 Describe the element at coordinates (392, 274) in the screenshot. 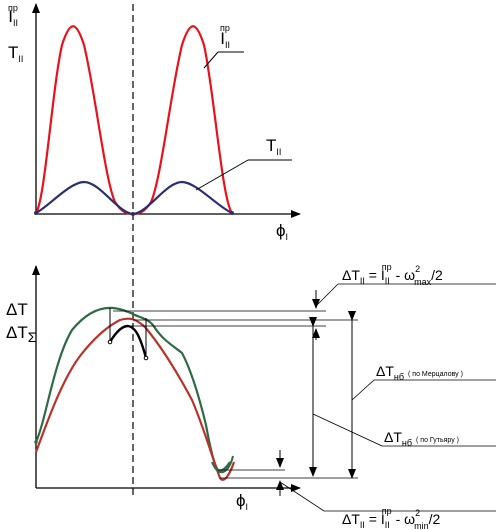

I see `annotation-top: ΔTII = IIIпр - ω2 max/2` at that location.